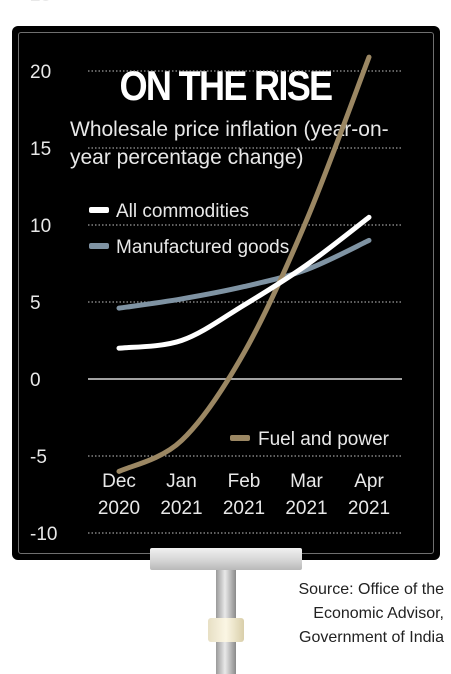 The width and height of the screenshot is (451, 674). Describe the element at coordinates (202, 247) in the screenshot. I see `legend-label-manufactured-goods: Manufactured goods` at that location.